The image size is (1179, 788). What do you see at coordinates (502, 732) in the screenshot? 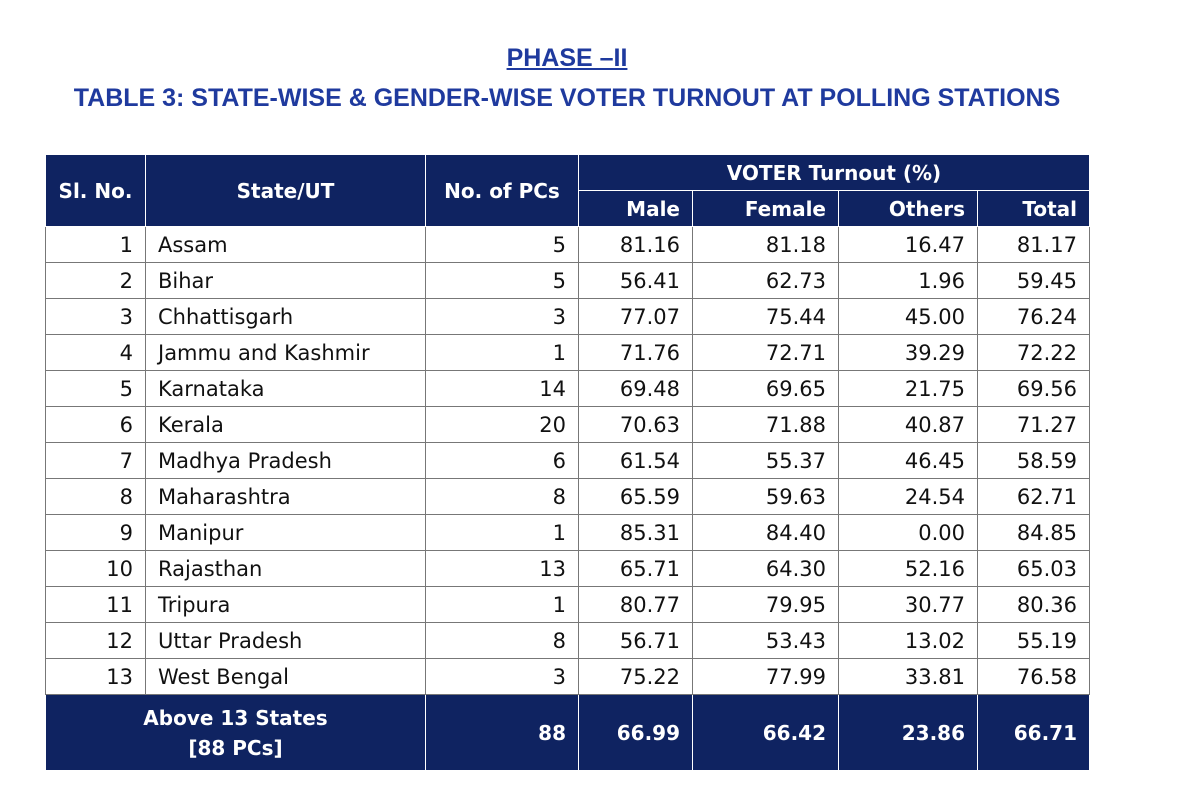
I see `total-cell: 88` at bounding box center [502, 732].